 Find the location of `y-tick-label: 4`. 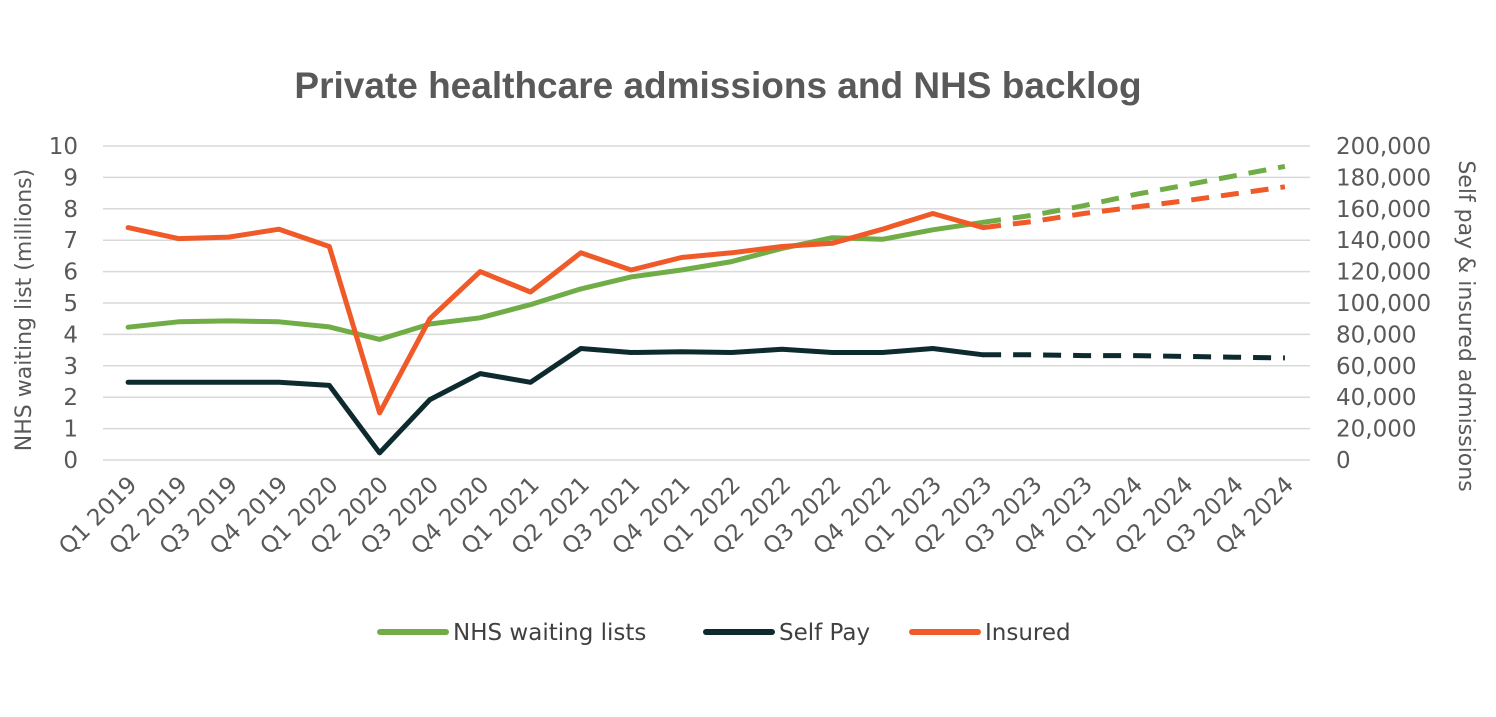

y-tick-label: 4 is located at coordinates (70, 335).